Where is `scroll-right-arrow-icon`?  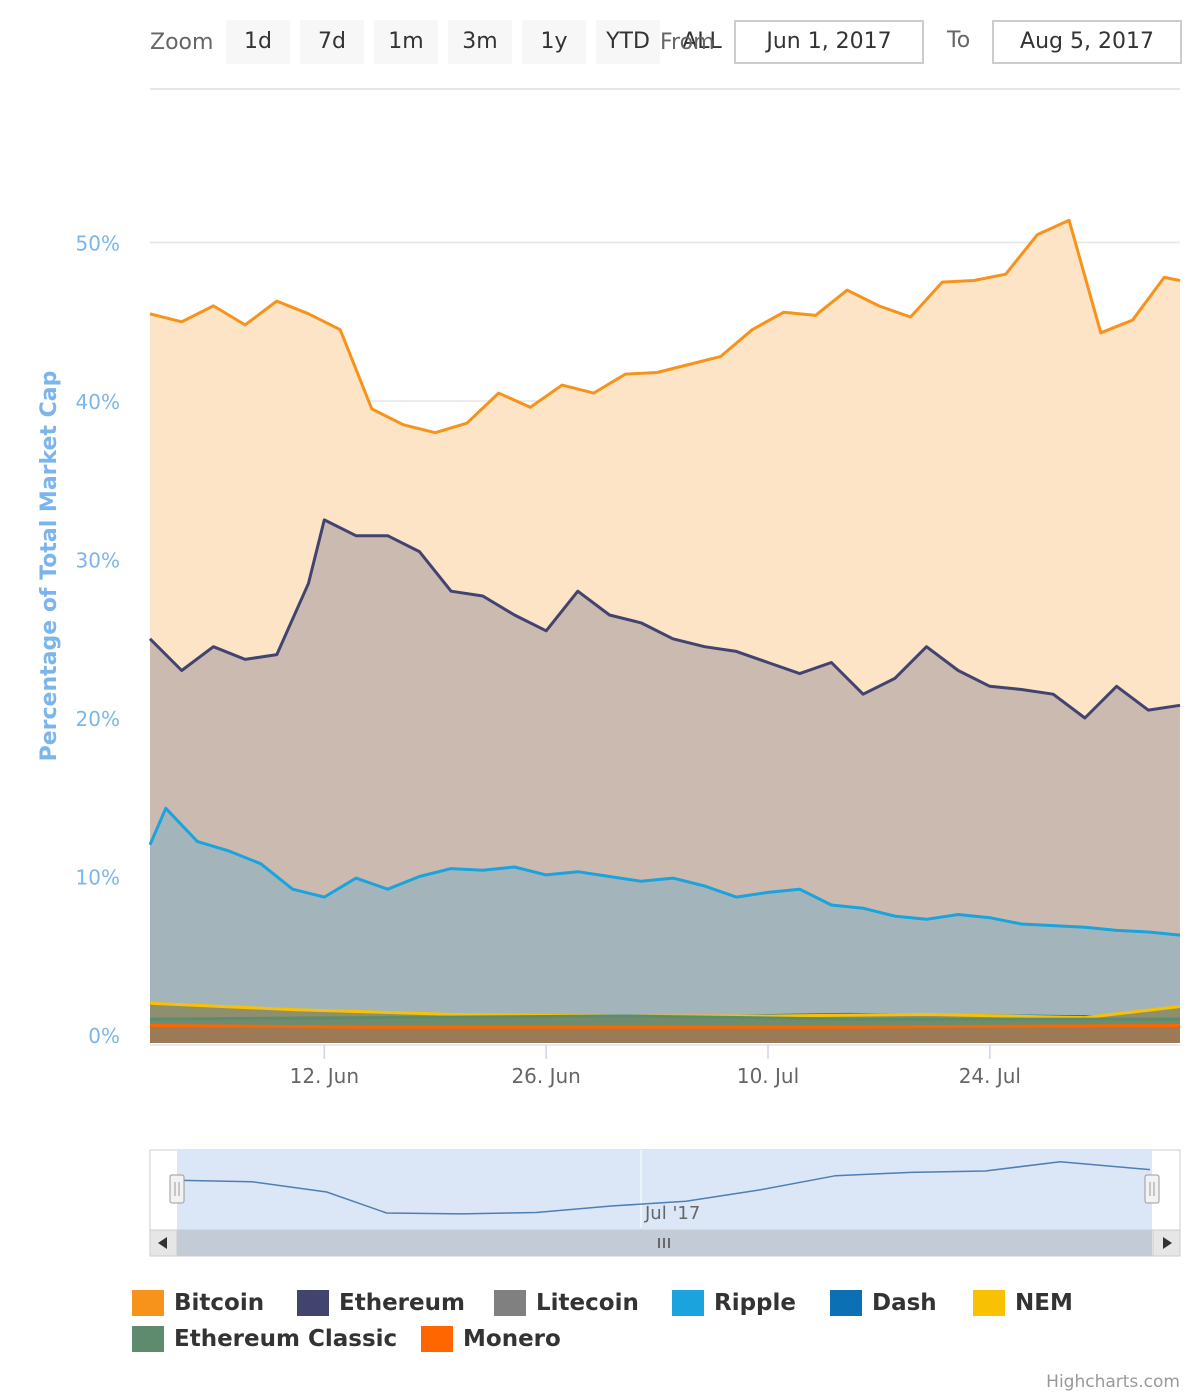 scroll-right-arrow-icon is located at coordinates (1167, 1243).